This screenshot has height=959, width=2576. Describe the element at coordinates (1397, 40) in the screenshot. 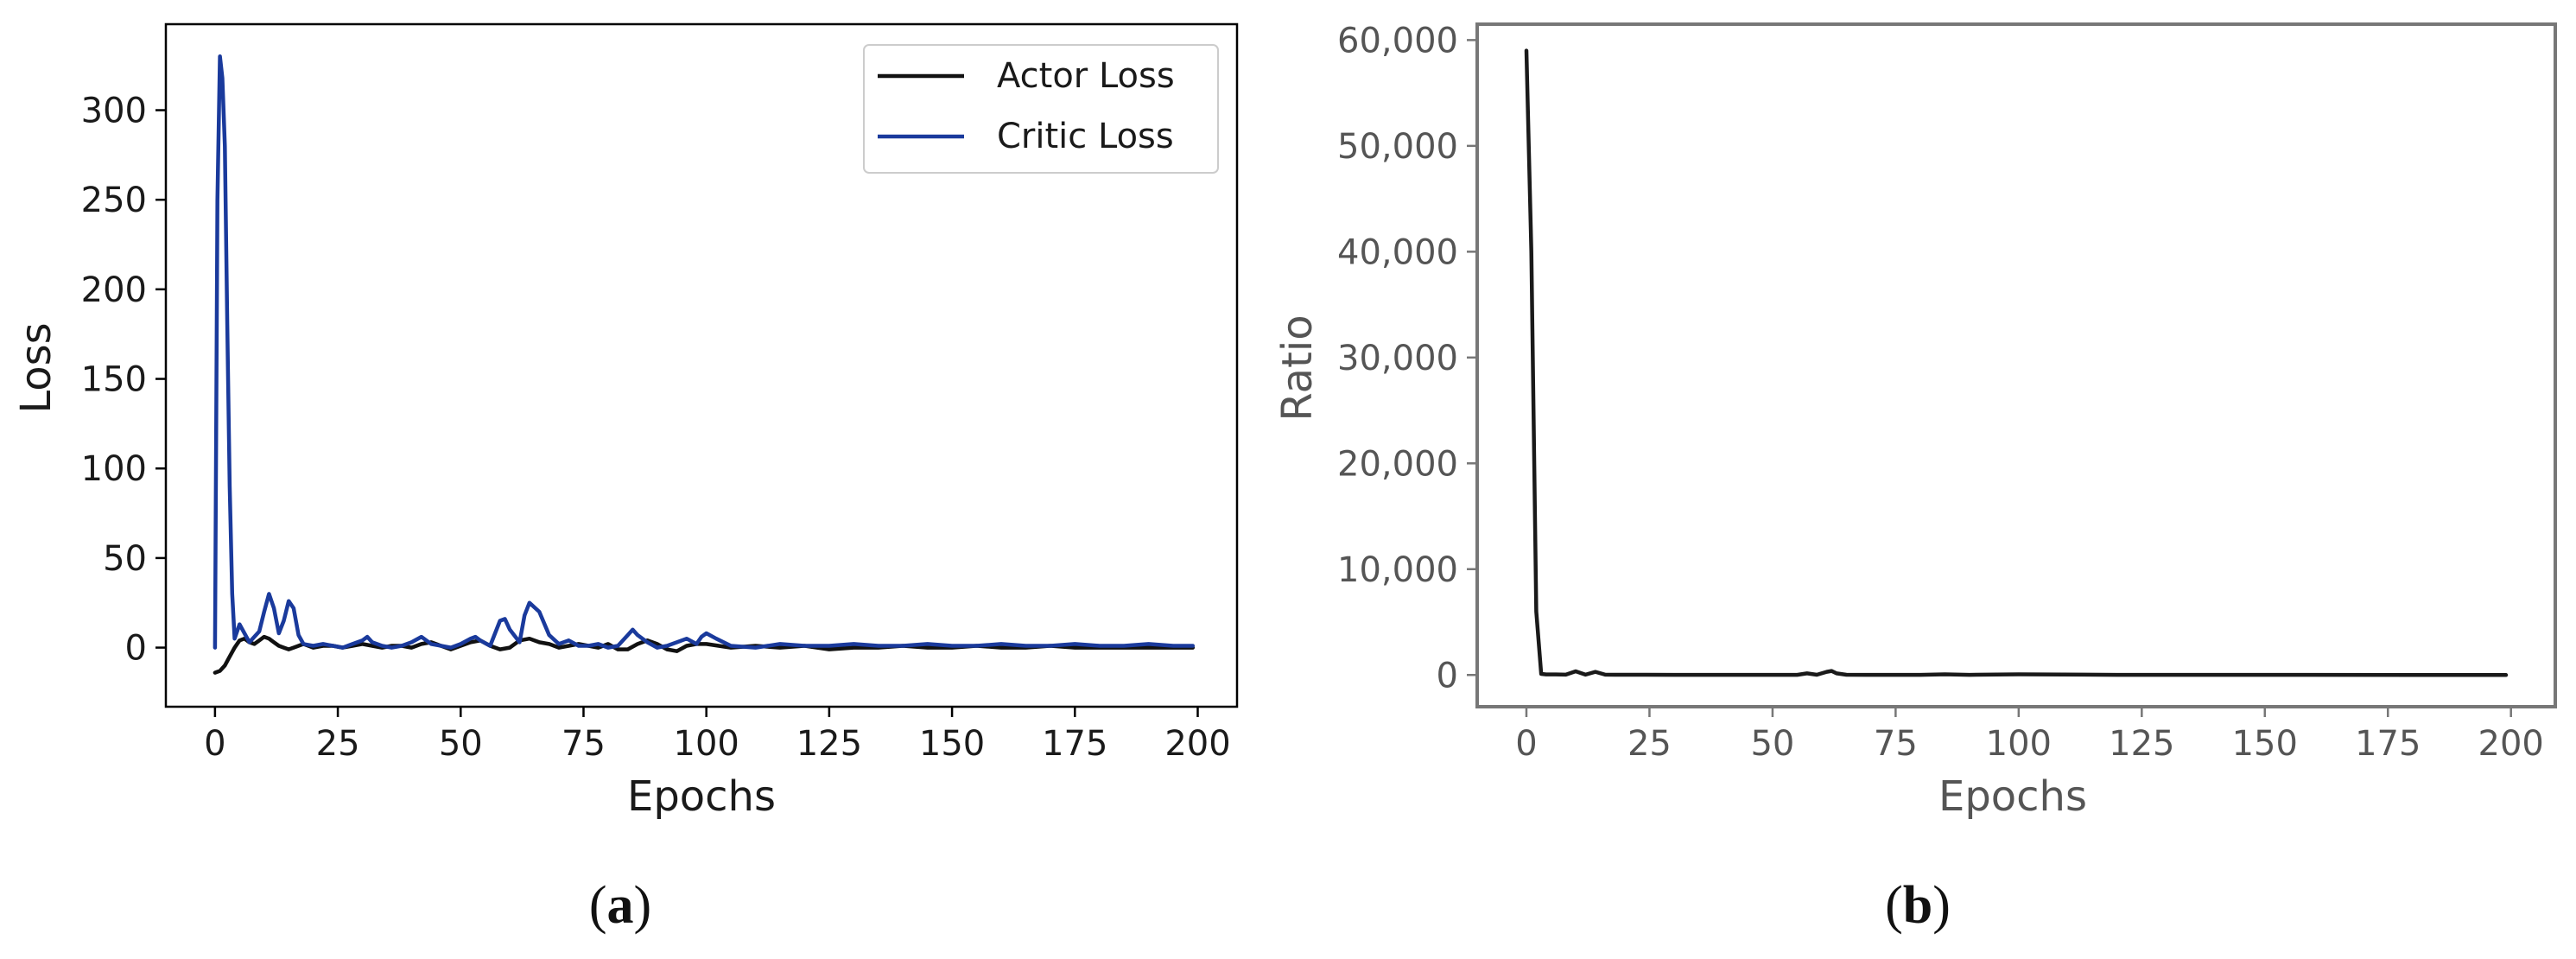

I see `y-tick-label: 60,000` at that location.